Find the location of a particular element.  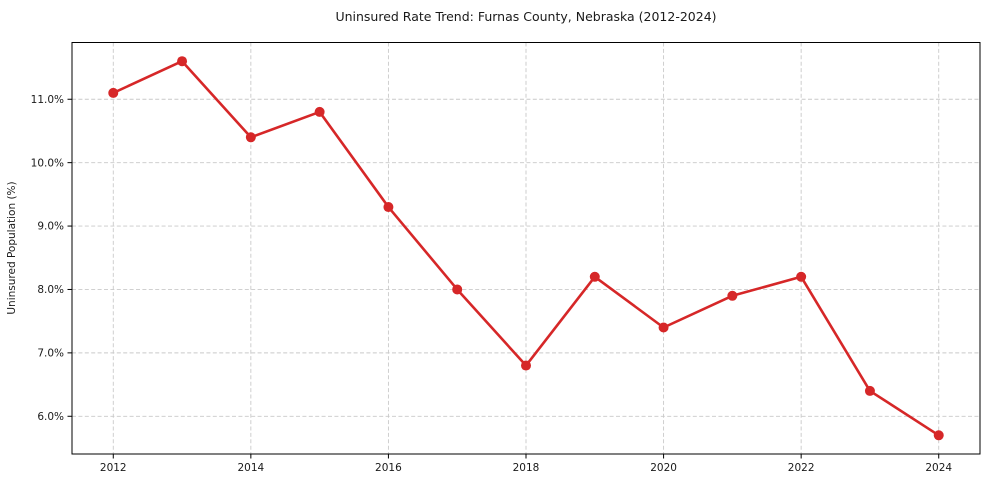

y-tick-label: 10.0% is located at coordinates (47, 163).